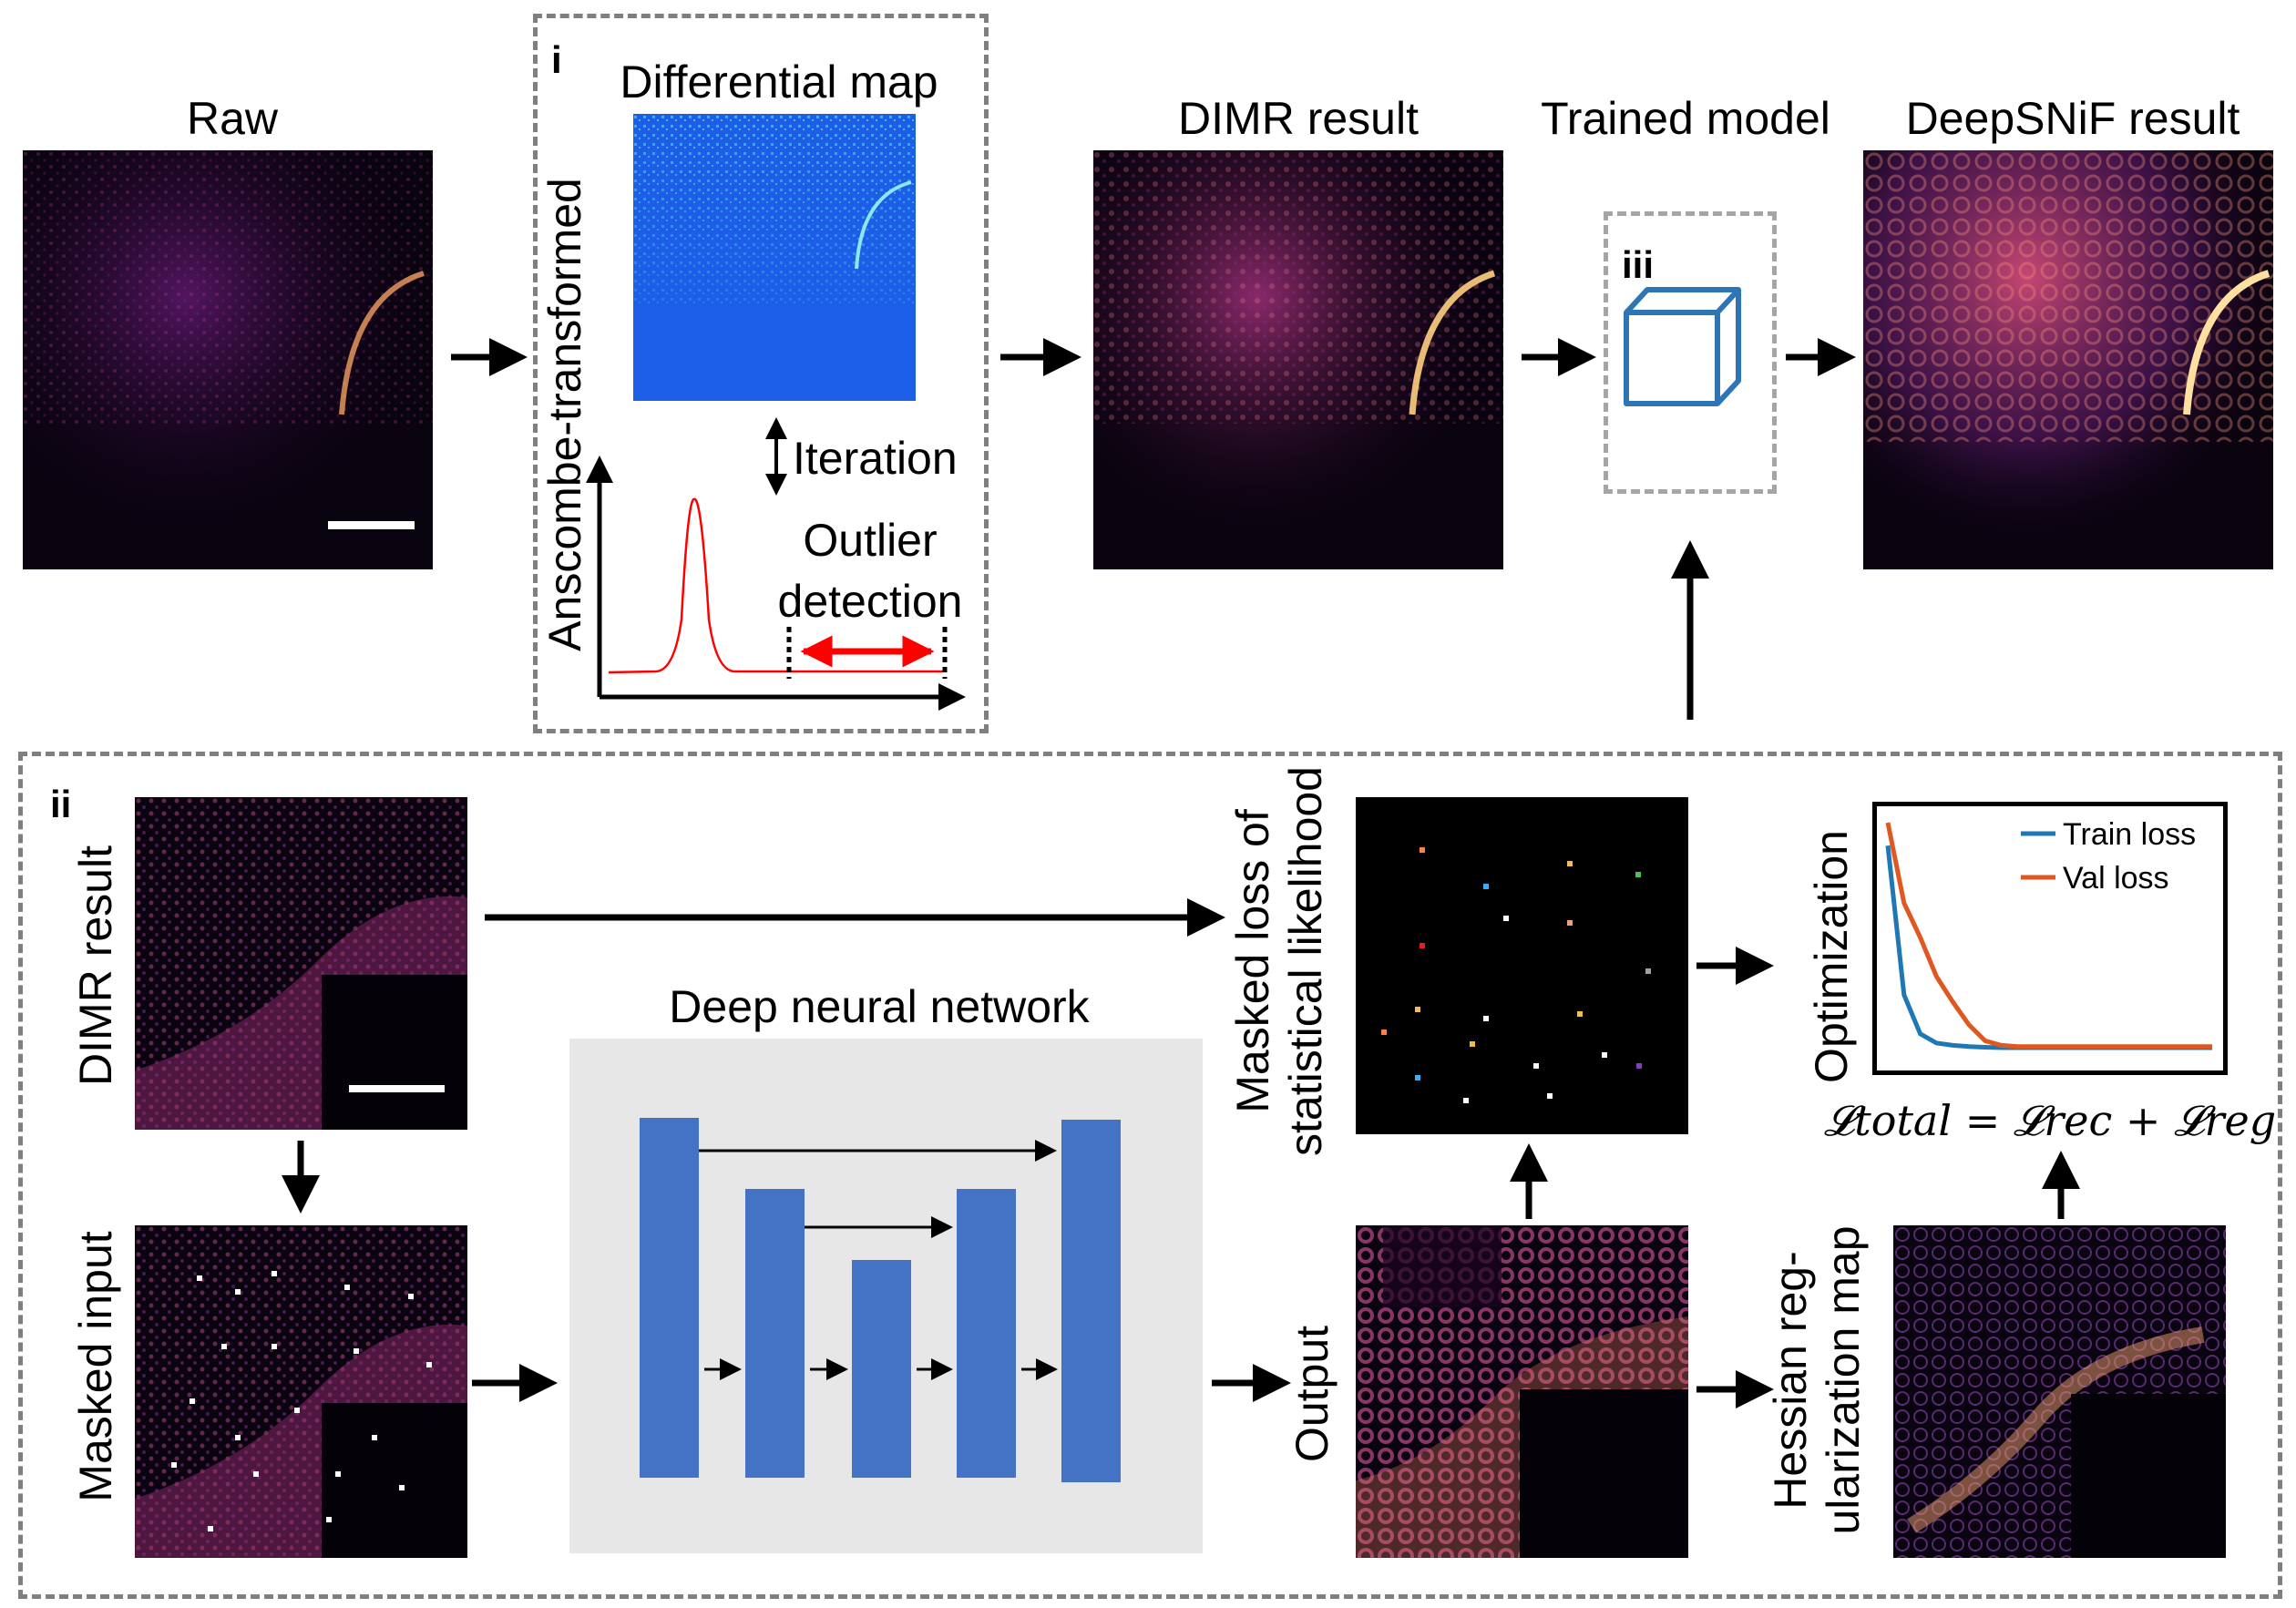 The image size is (2296, 1608). What do you see at coordinates (879, 1006) in the screenshot?
I see `dnn-title: Deep neural network` at bounding box center [879, 1006].